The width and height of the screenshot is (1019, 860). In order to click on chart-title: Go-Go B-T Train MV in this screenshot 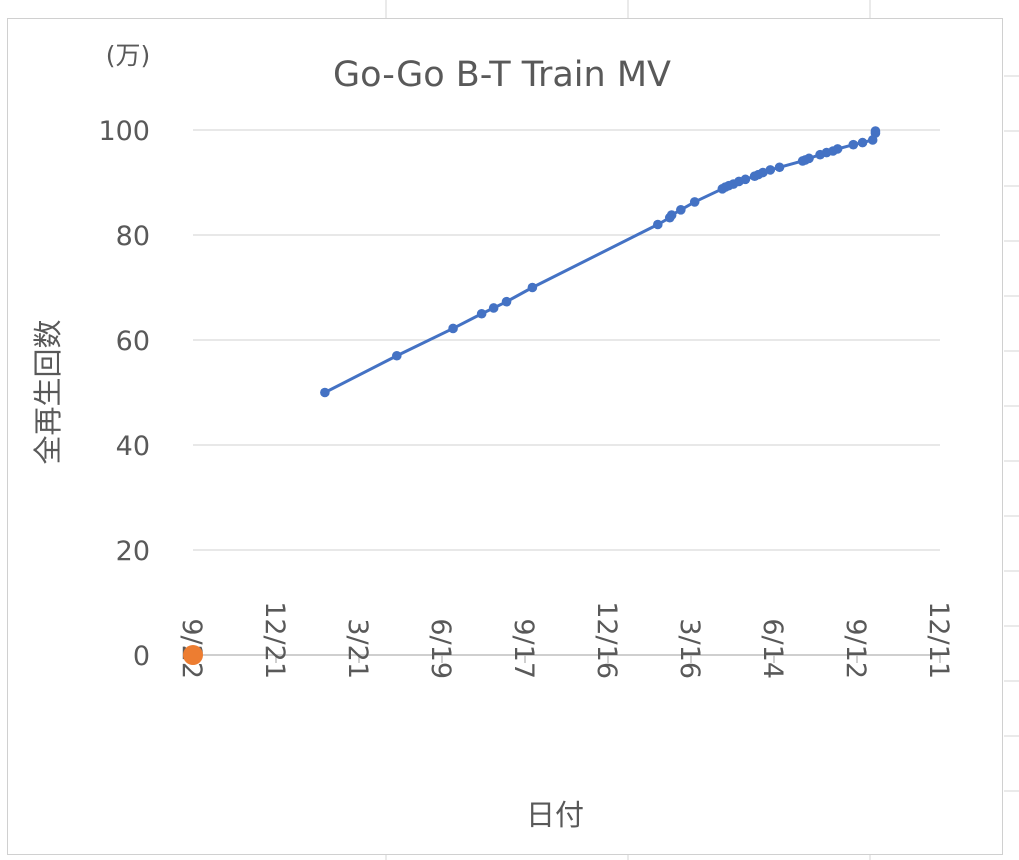, I will do `click(502, 75)`.